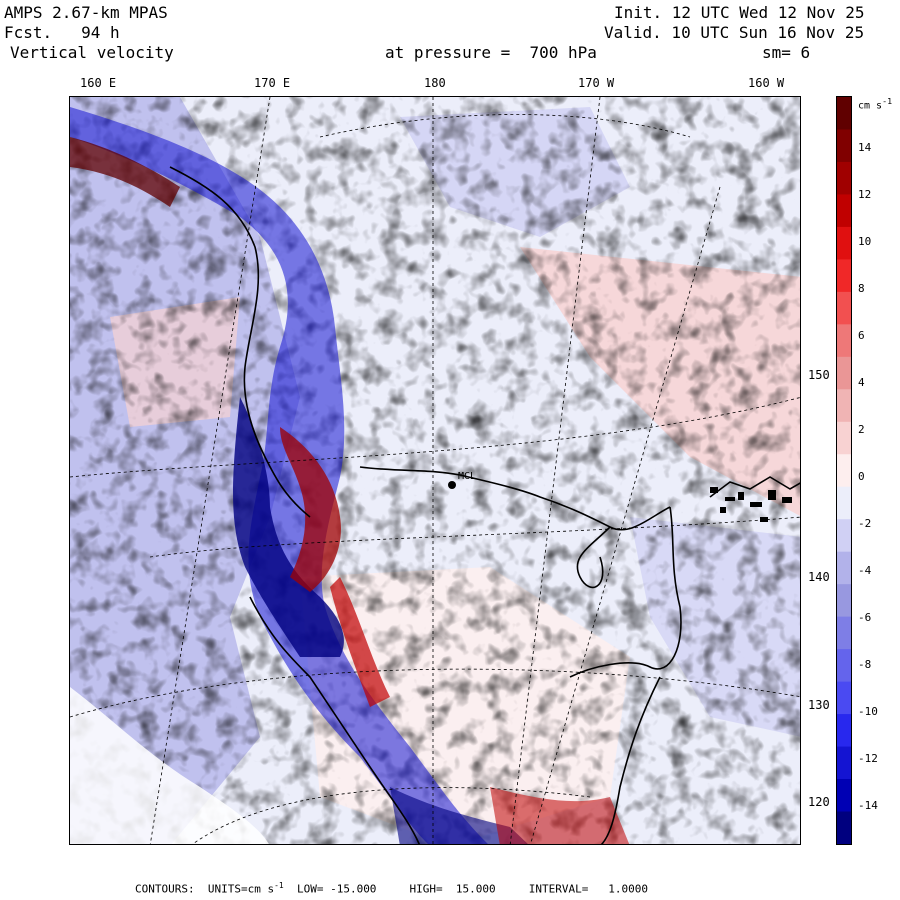 This screenshot has width=900, height=900. Describe the element at coordinates (491, 52) in the screenshot. I see `pressure-level: at pressure = 700 hPa` at that location.